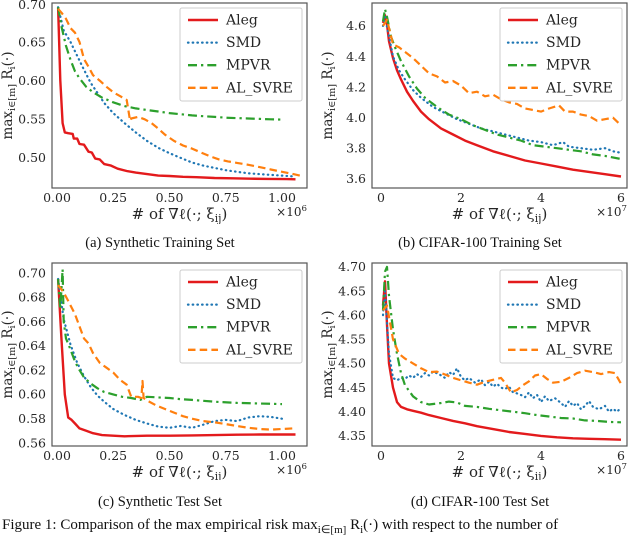  What do you see at coordinates (32, 41) in the screenshot?
I see `y-tick-label: 0.65` at bounding box center [32, 41].